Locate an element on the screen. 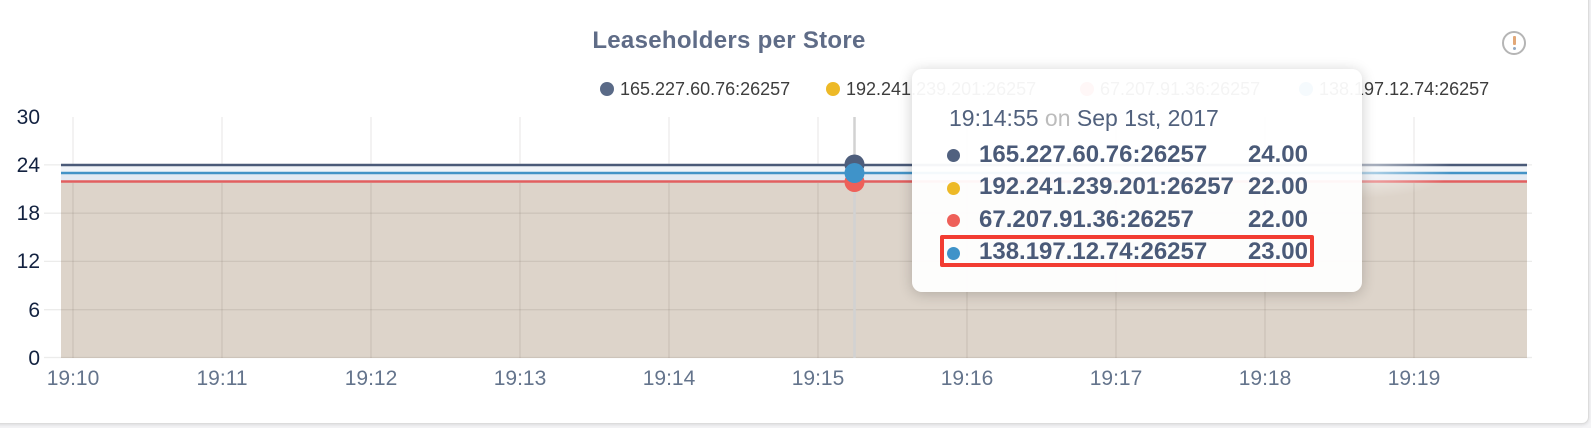 This screenshot has width=1591, height=428. svg-text: 12 is located at coordinates (28, 261).